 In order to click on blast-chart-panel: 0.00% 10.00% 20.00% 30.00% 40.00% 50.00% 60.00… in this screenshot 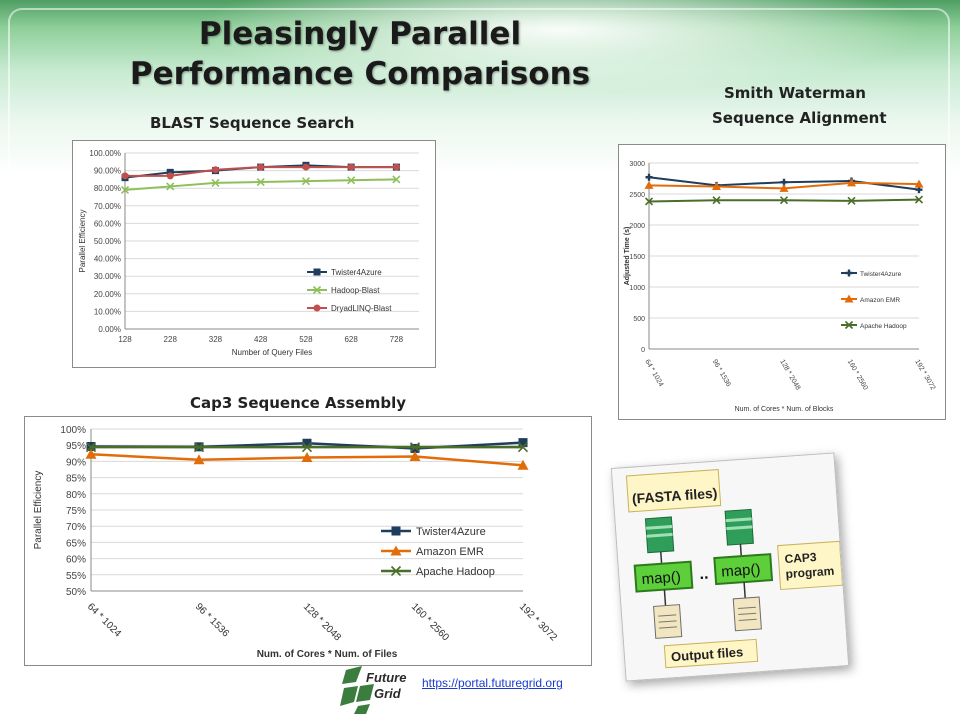, I will do `click(254, 254)`.